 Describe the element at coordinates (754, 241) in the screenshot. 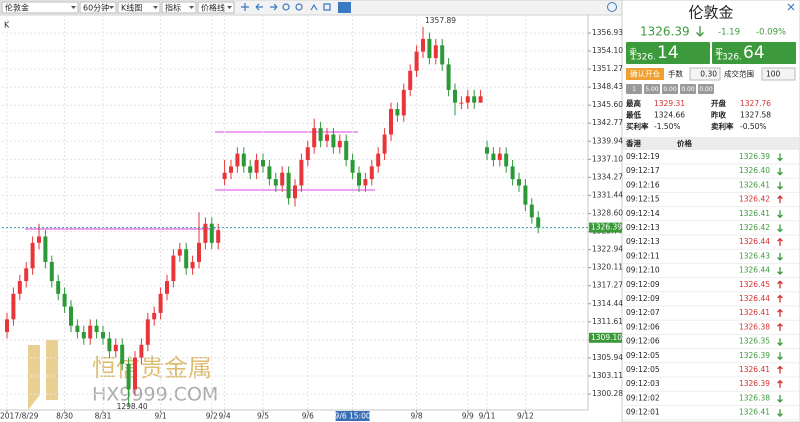

I see `tick-price: 1326.44` at that location.